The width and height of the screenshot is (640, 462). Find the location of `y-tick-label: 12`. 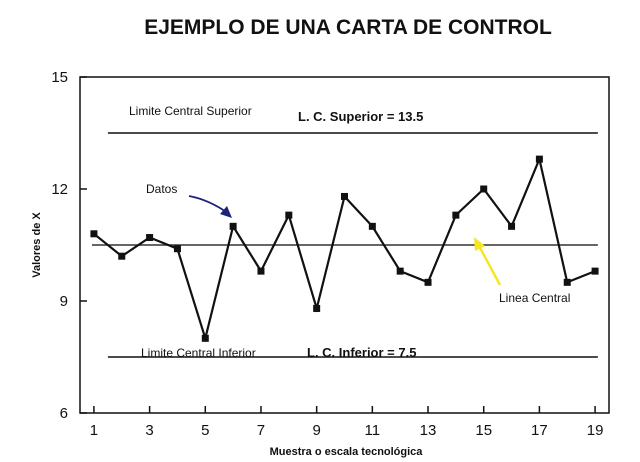

y-tick-label: 12 is located at coordinates (59, 189).